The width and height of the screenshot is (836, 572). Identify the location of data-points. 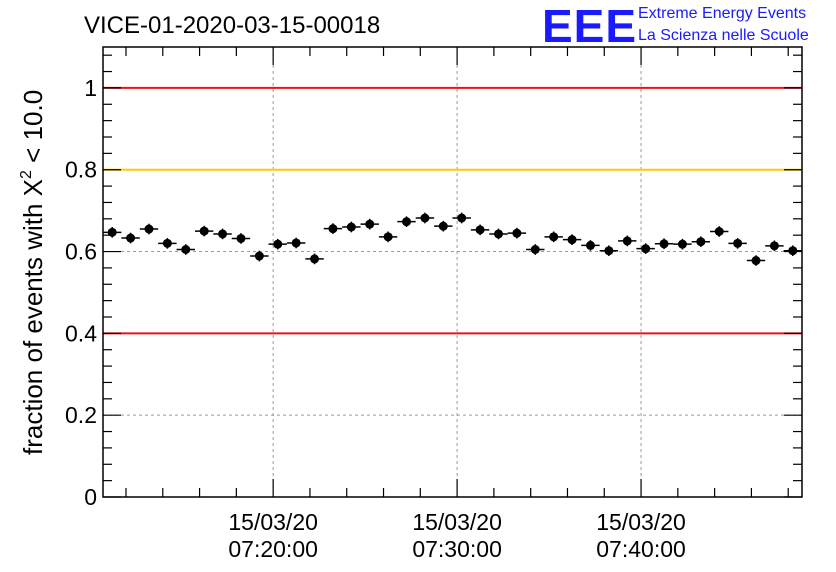
(452, 239).